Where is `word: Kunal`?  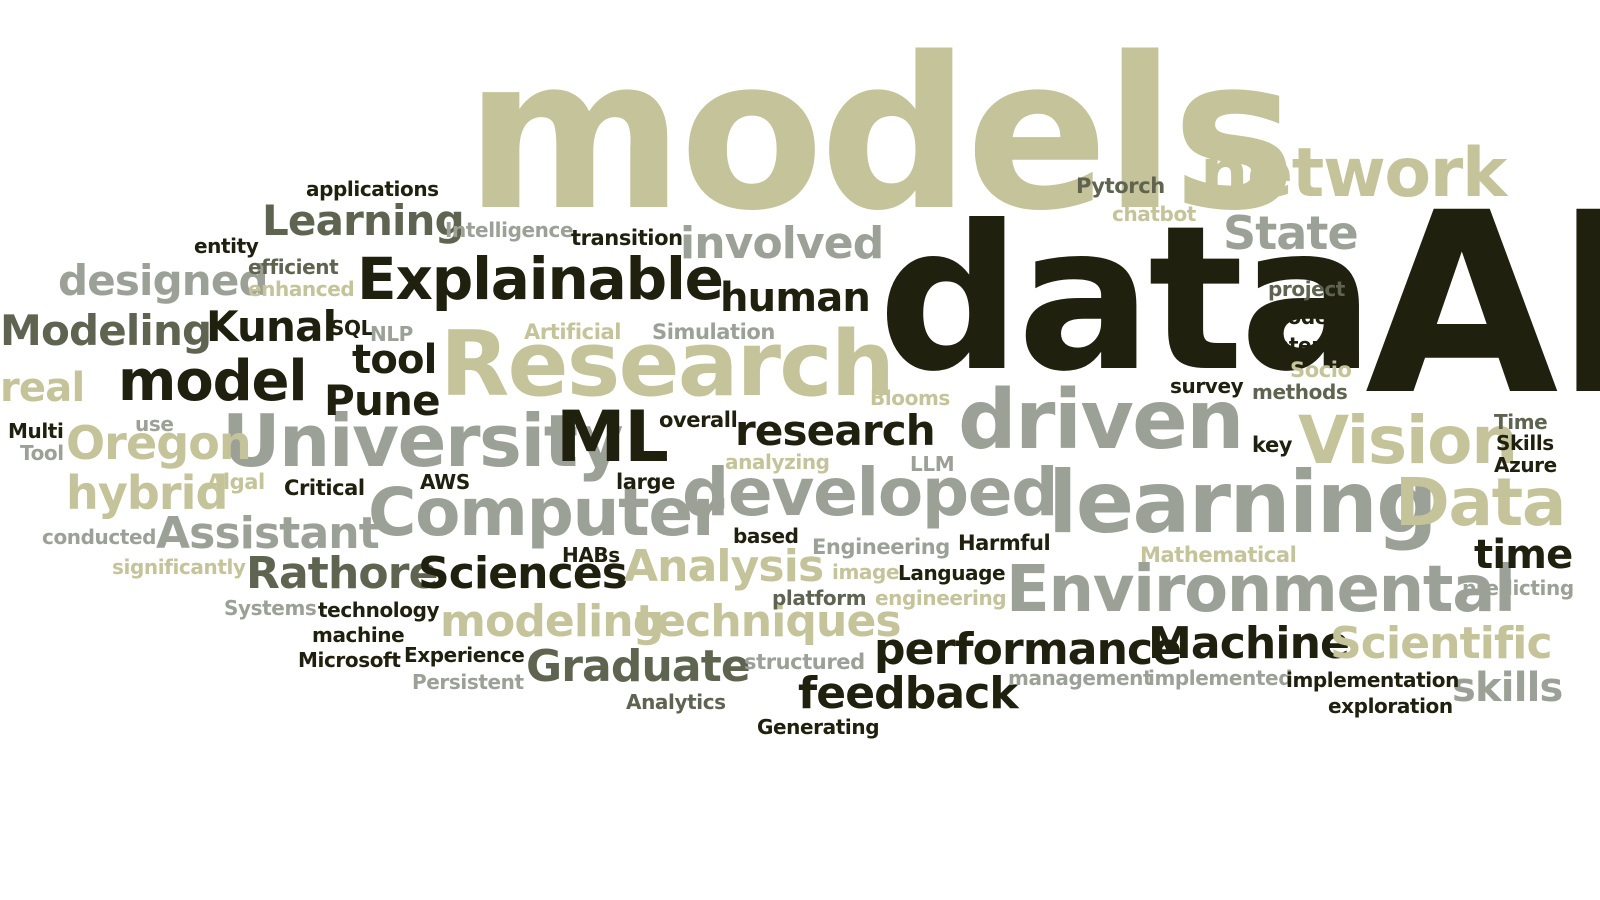 word: Kunal is located at coordinates (271, 326).